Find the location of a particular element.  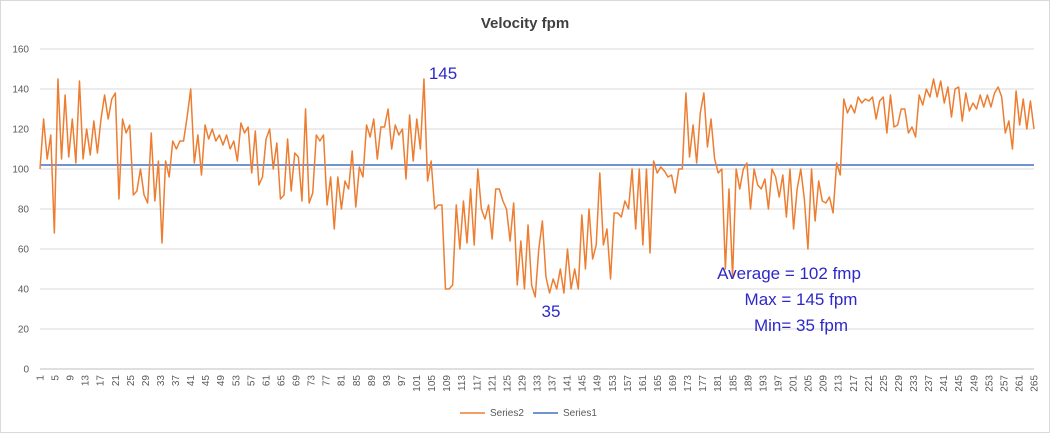

x-tick-label: 37 is located at coordinates (176, 381).